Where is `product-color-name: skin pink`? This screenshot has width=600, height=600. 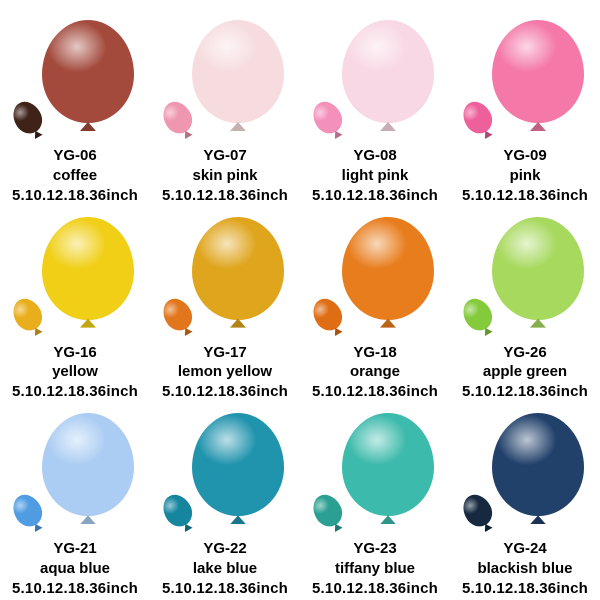
product-color-name: skin pink is located at coordinates (225, 175).